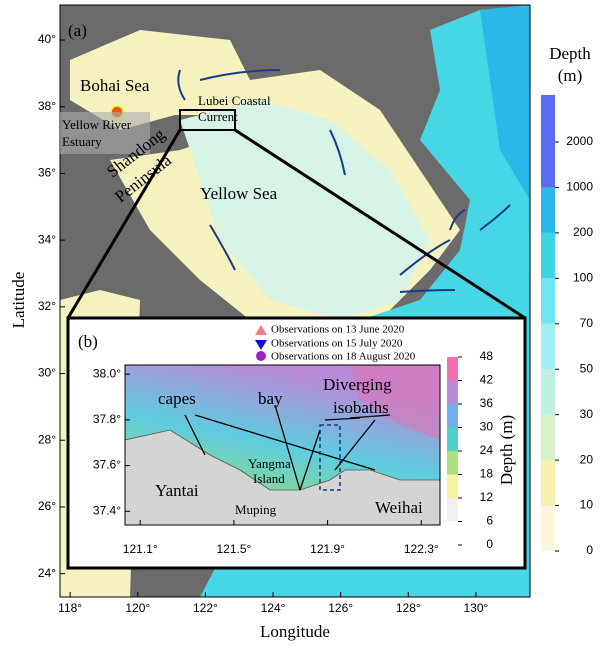 This screenshot has width=600, height=647. Describe the element at coordinates (47, 506) in the screenshot. I see `y-tick-label: 26°` at that location.